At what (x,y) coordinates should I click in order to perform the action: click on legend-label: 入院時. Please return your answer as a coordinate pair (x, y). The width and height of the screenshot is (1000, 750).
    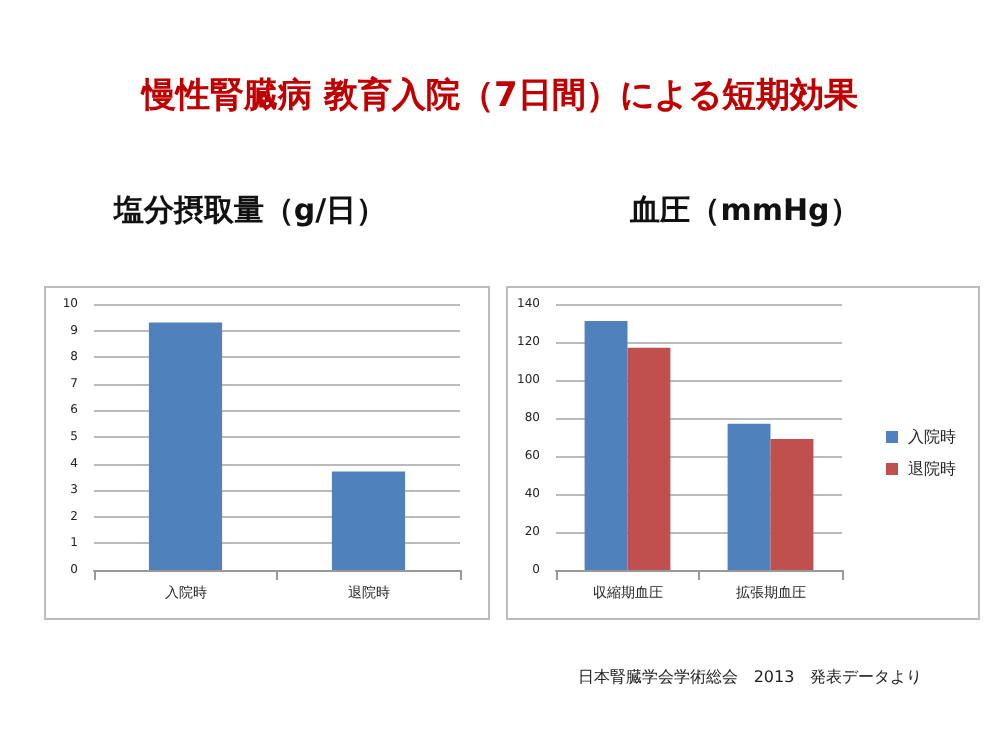
    Looking at the image, I should click on (932, 437).